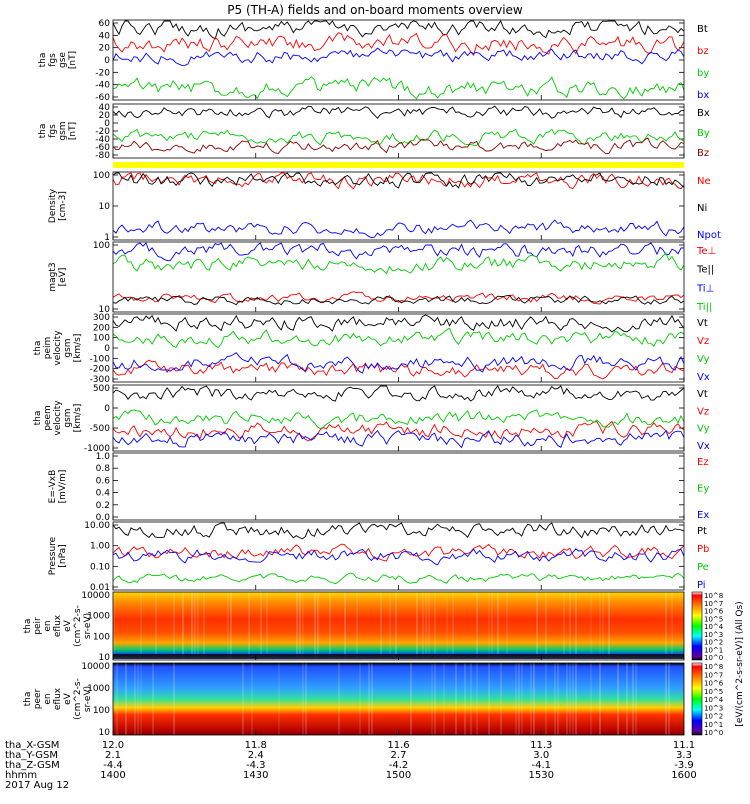 Image resolution: width=750 pixels, height=804 pixels. Describe the element at coordinates (101, 389) in the screenshot. I see `y-tick-label: 500` at that location.